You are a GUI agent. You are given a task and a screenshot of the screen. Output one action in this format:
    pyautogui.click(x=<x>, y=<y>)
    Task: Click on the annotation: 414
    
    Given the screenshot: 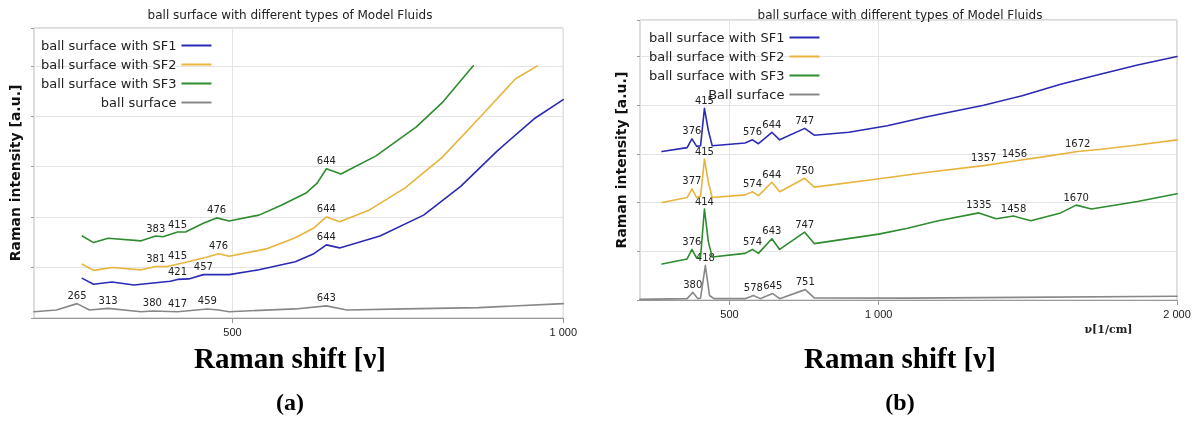 What is the action you would take?
    pyautogui.click(x=704, y=201)
    